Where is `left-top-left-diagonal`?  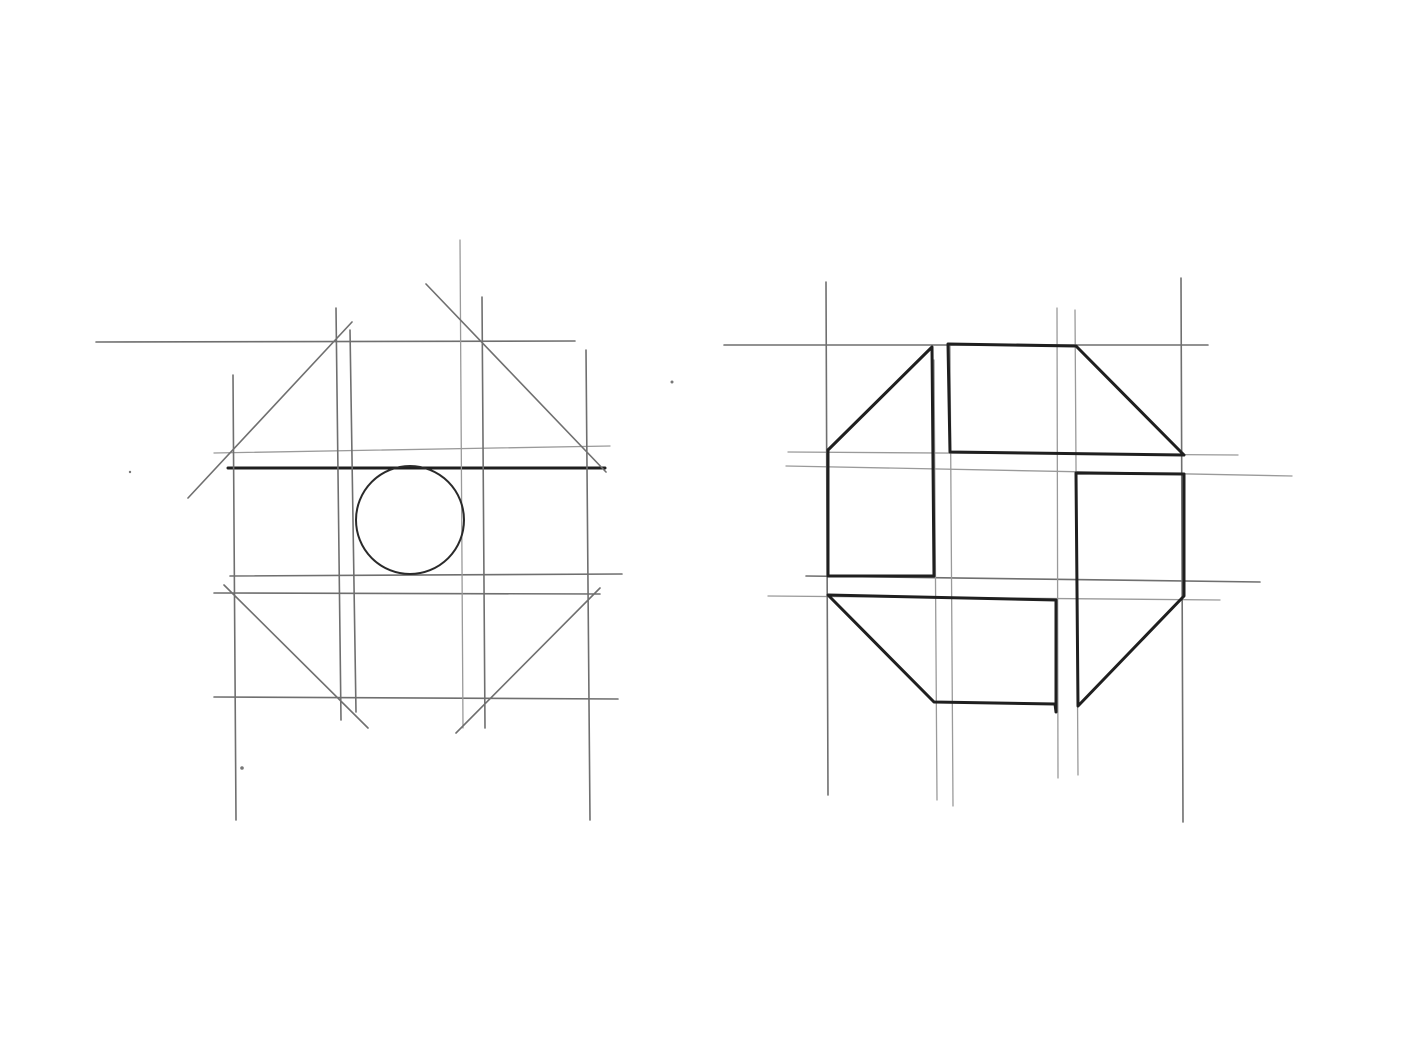
left-top-left-diagonal is located at coordinates (270, 410).